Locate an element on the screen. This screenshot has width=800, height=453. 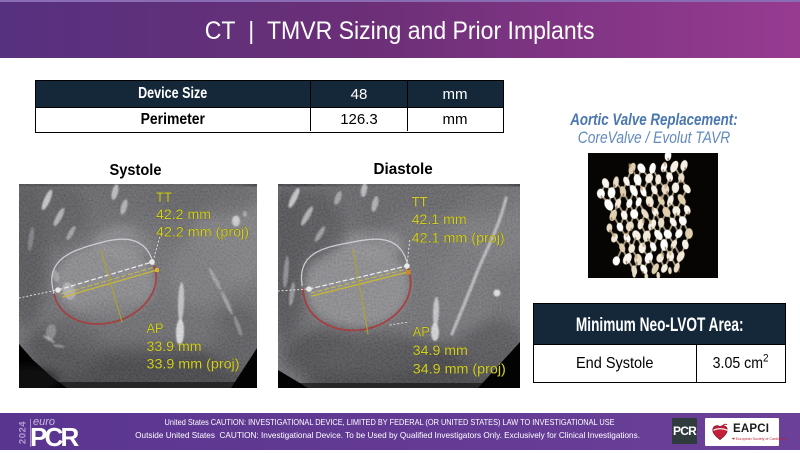
svg-text: 33.9 mm is located at coordinates (174, 347).